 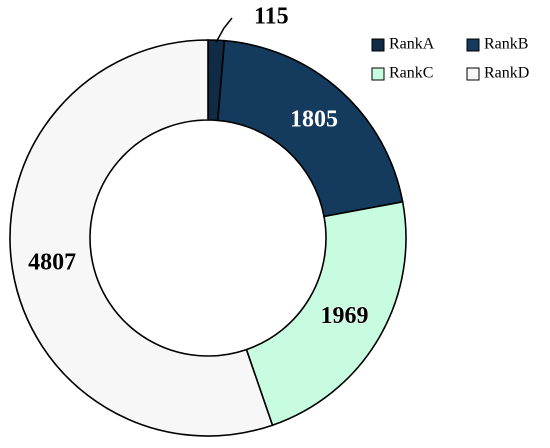 What do you see at coordinates (450, 59) in the screenshot?
I see `chart-legend: RankA RankB RankC RankD` at bounding box center [450, 59].